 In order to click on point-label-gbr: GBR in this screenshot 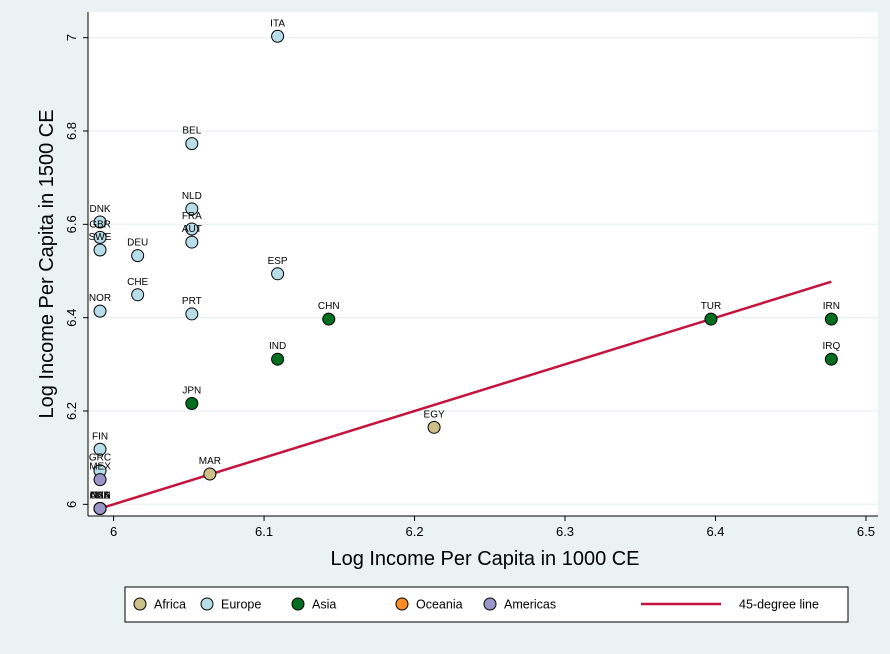, I will do `click(100, 224)`.